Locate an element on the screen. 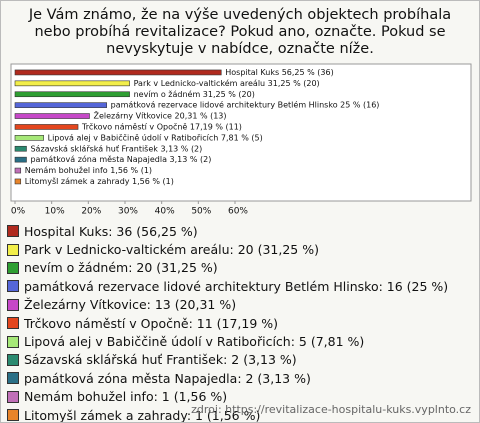 The image size is (480, 423). legend-label: Nemám bohužel info: 1 (1,56 %) is located at coordinates (126, 397).